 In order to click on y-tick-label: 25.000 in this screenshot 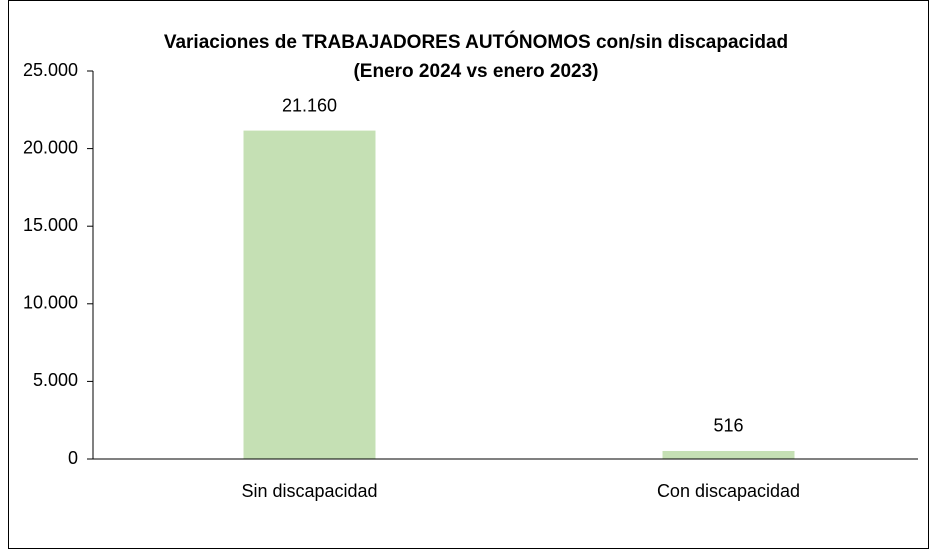, I will do `click(50, 70)`.